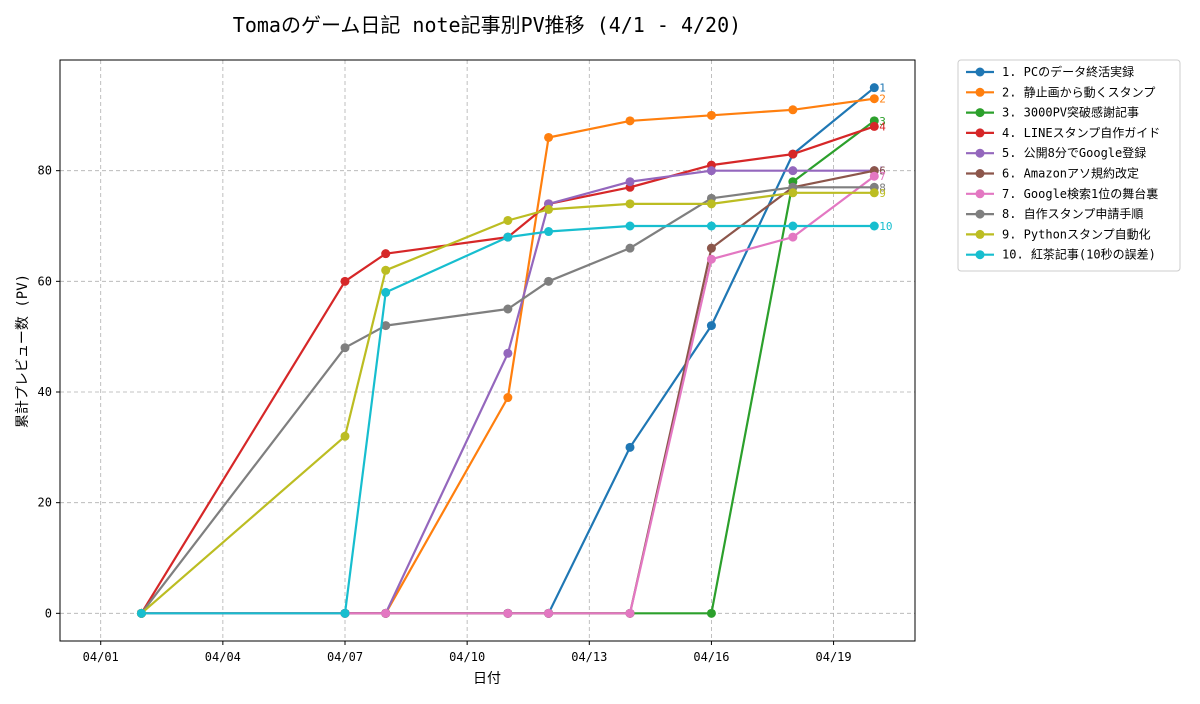 This screenshot has width=1200, height=704. I want to click on x-tick-label: 04/10, so click(467, 657).